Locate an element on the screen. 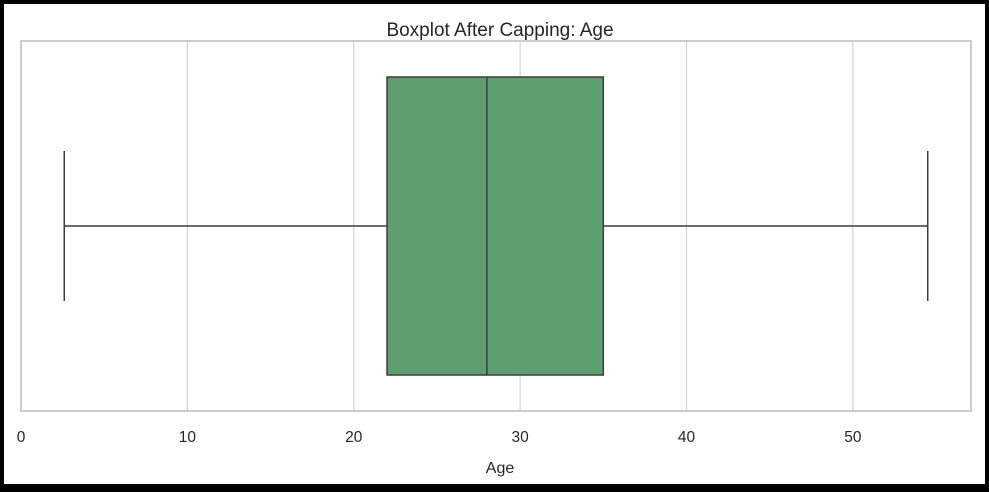  x-axis-label: Age is located at coordinates (500, 468).